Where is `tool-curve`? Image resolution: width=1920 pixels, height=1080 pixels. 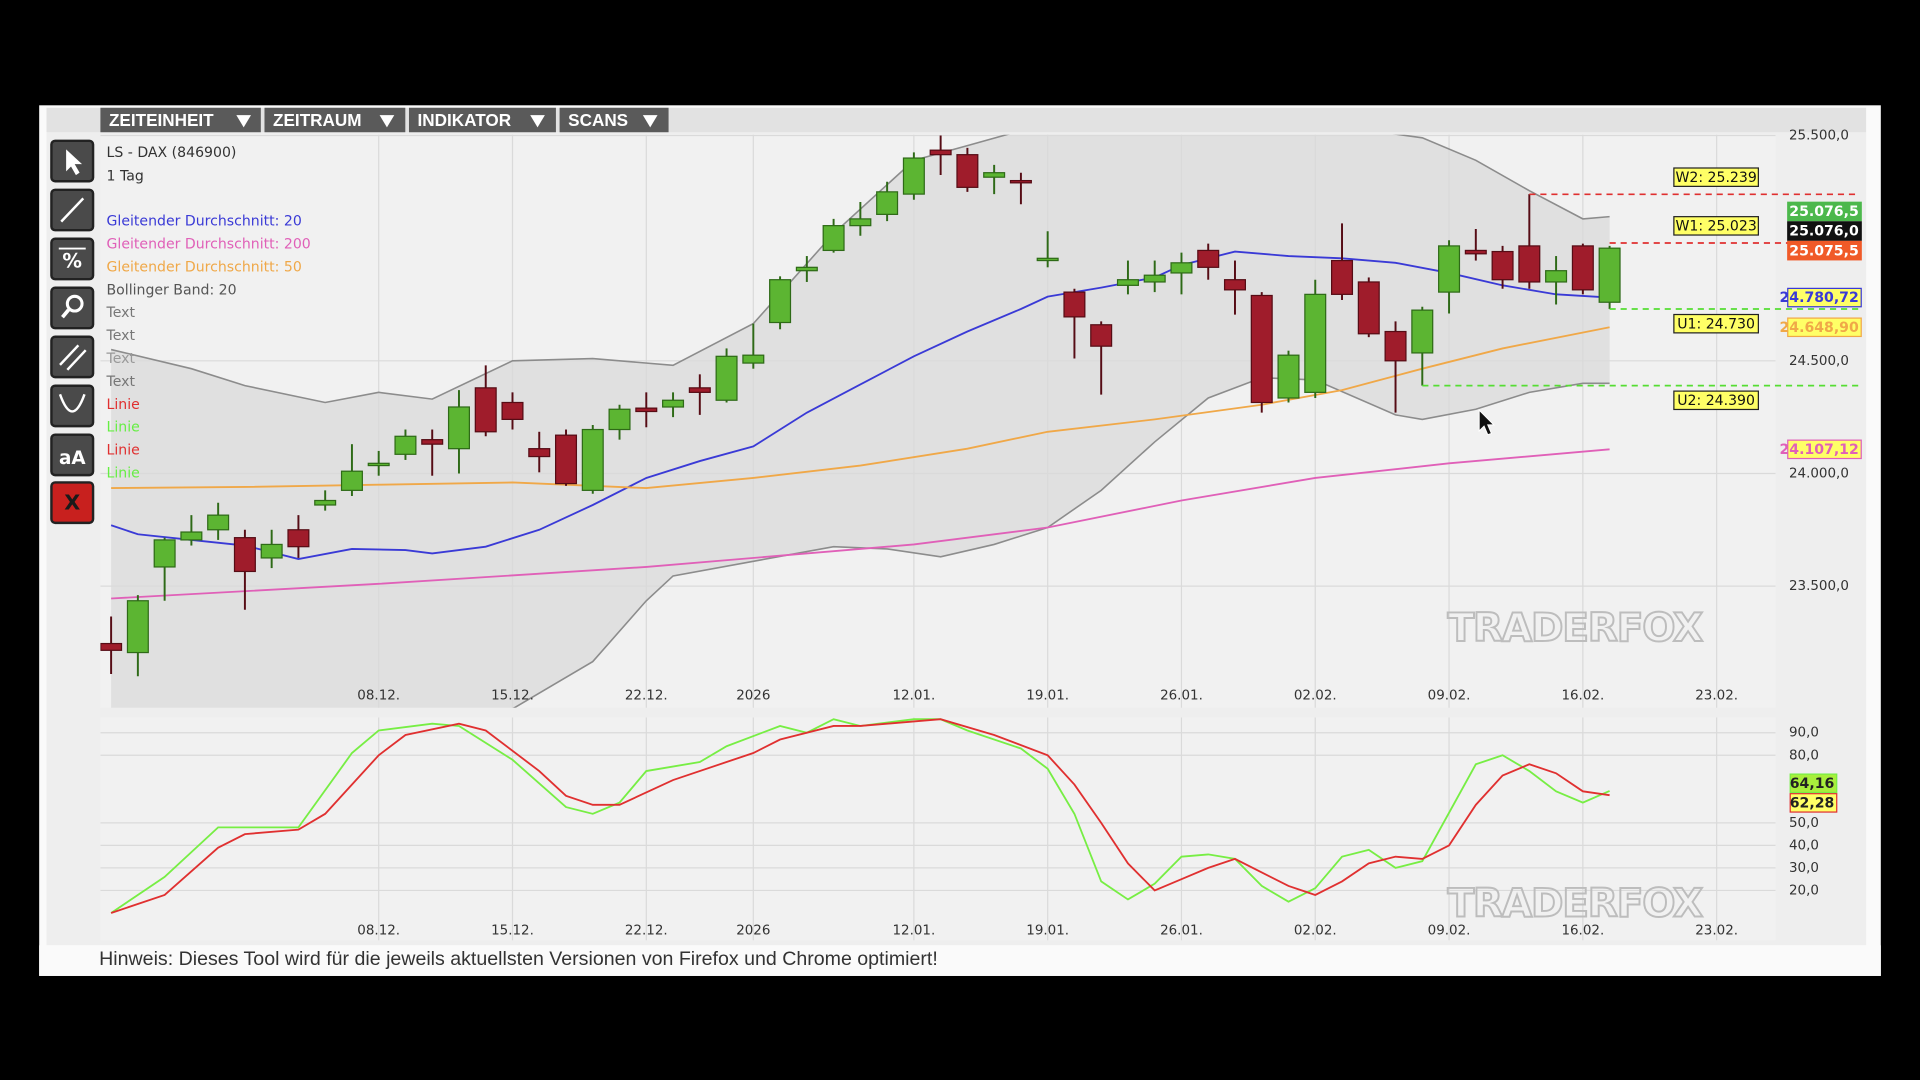 tool-curve is located at coordinates (72, 406).